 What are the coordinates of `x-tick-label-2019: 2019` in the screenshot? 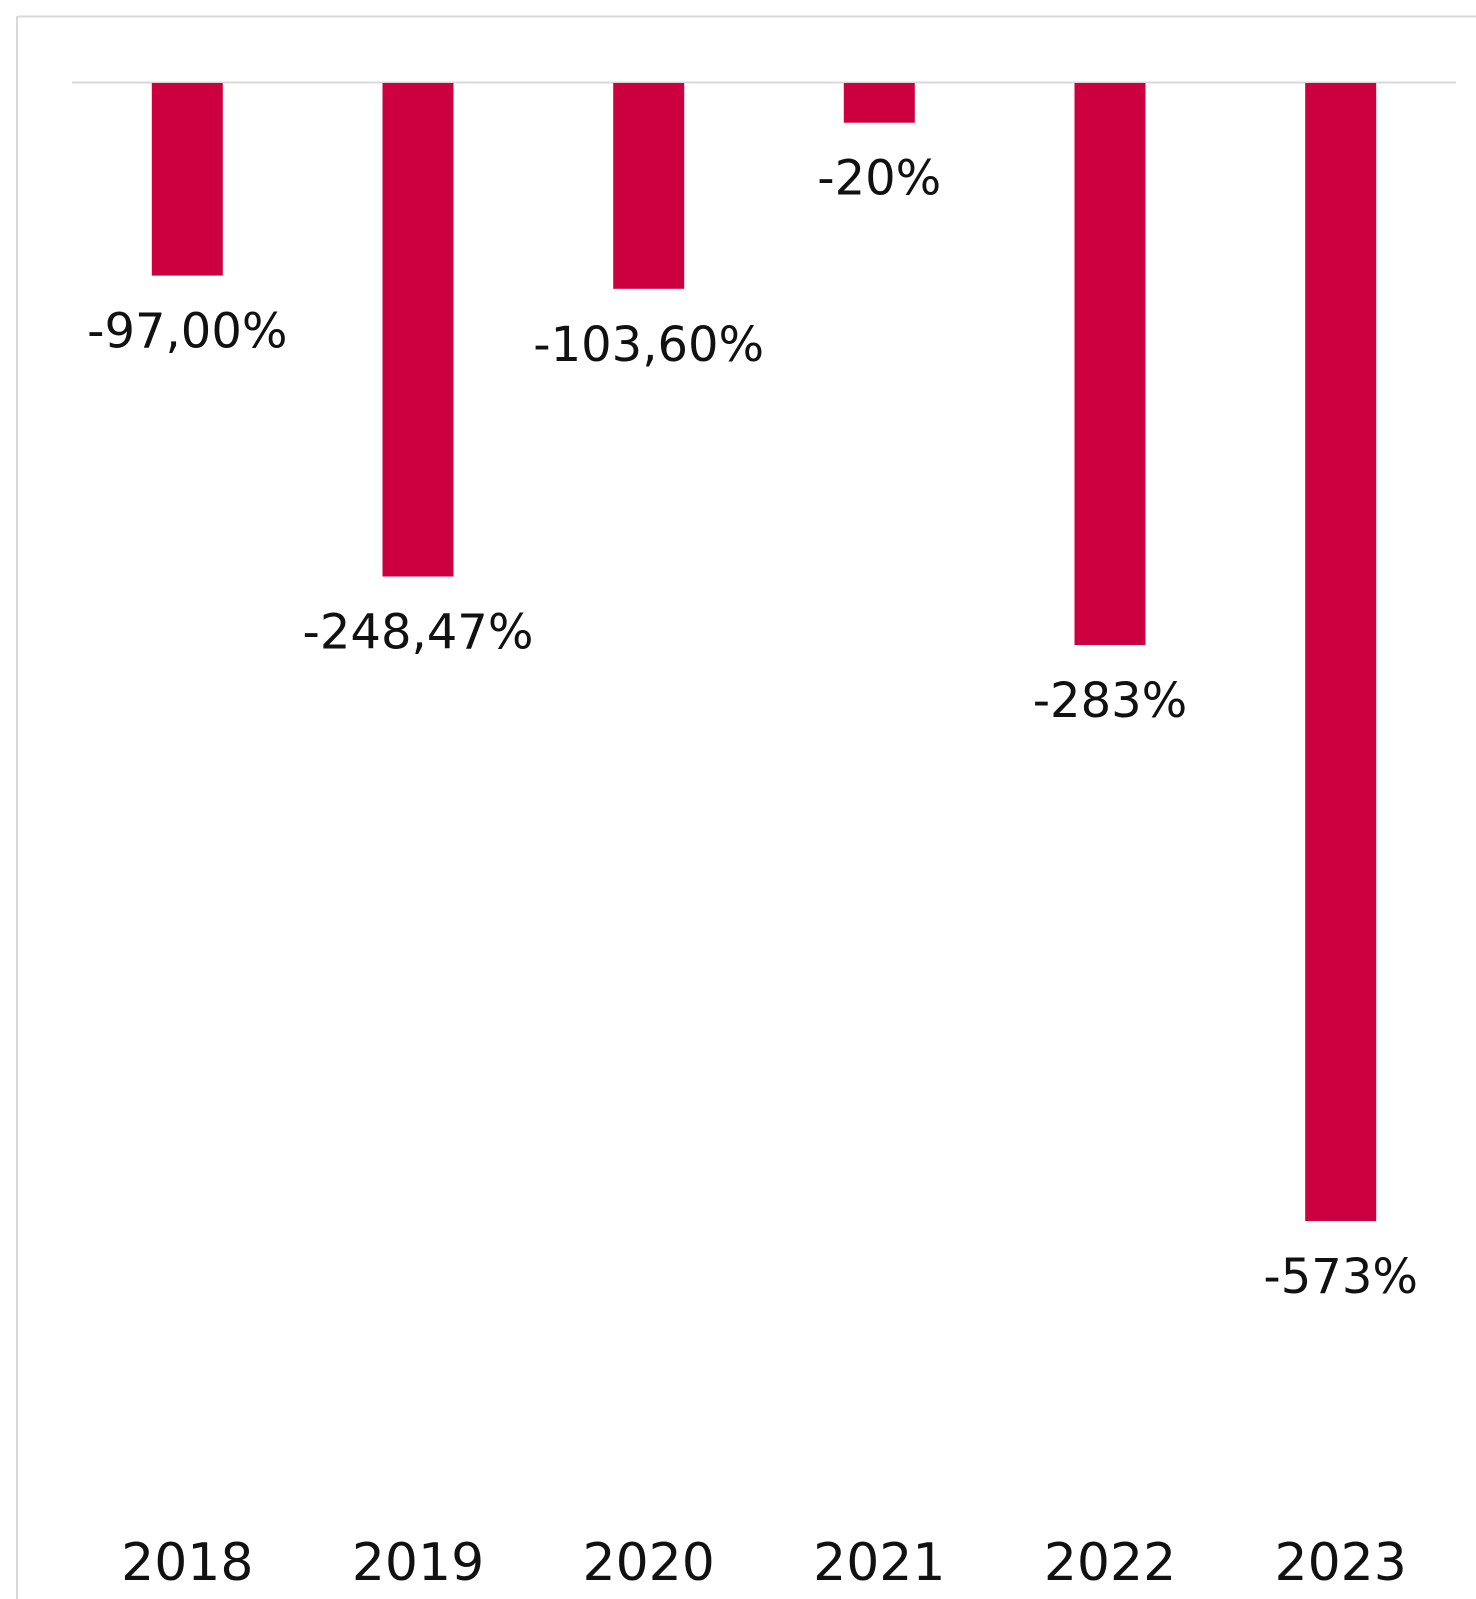 It's located at (418, 1563).